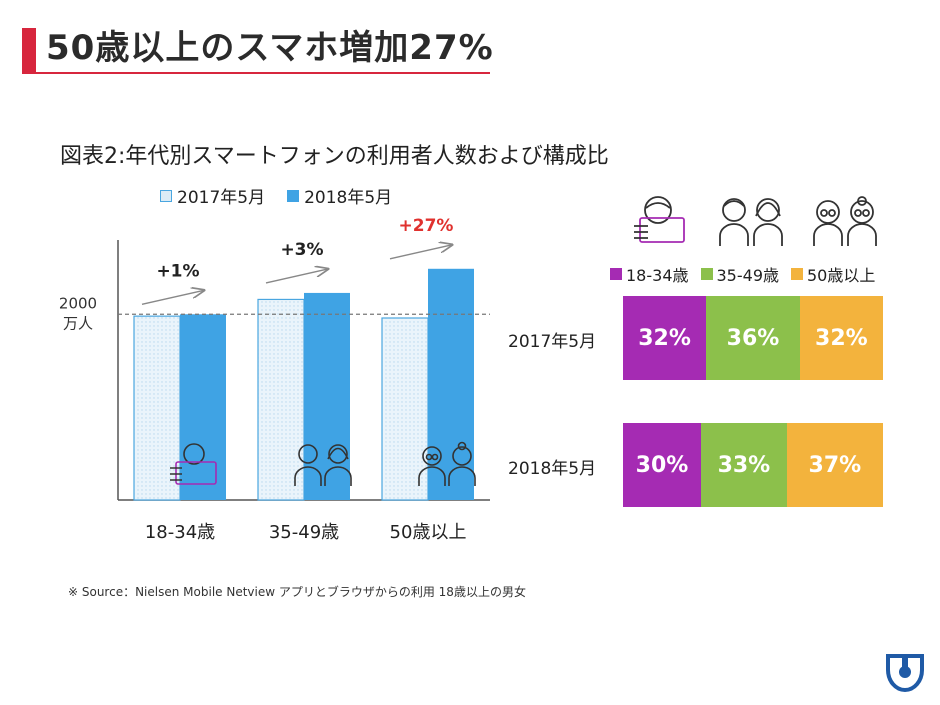 The height and width of the screenshot is (705, 940). Describe the element at coordinates (348, 198) in the screenshot. I see `legend-label-2018: 2018年5月` at that location.